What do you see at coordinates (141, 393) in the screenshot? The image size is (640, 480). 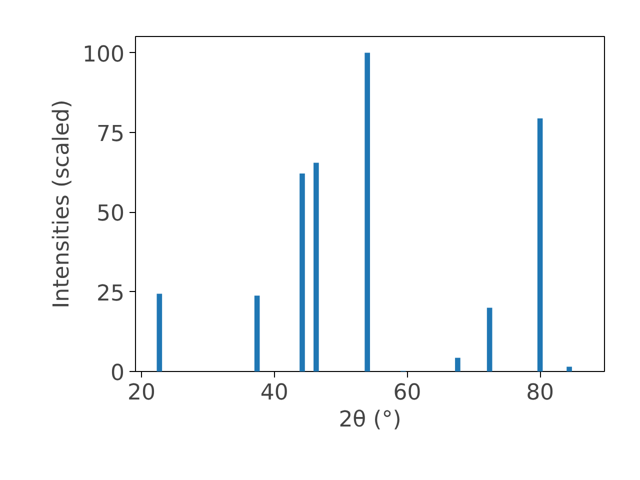 I see `x-tick-label: 20` at bounding box center [141, 393].